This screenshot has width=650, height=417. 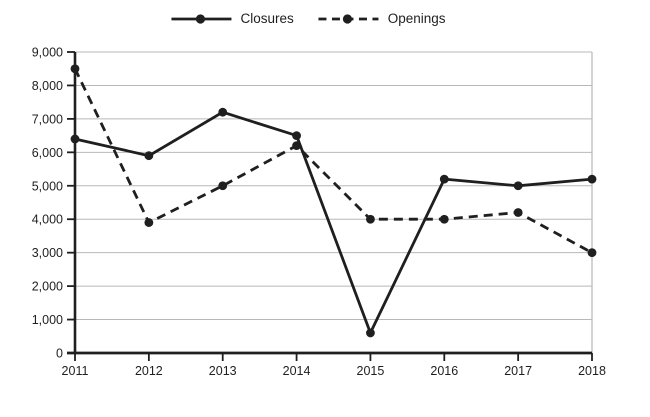 I want to click on closures-point-2017, so click(x=518, y=186).